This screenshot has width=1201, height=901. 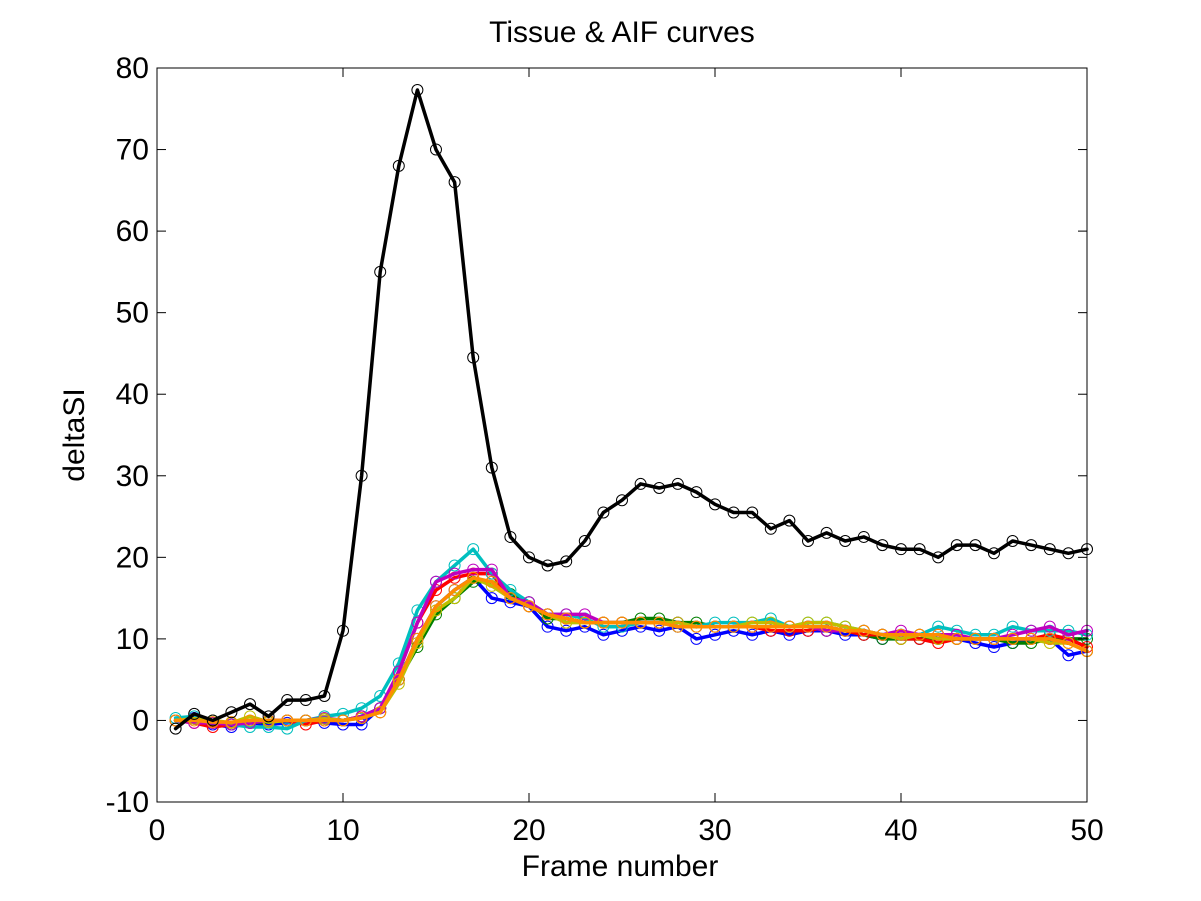 I want to click on y-tick-label: -10, so click(x=127, y=802).